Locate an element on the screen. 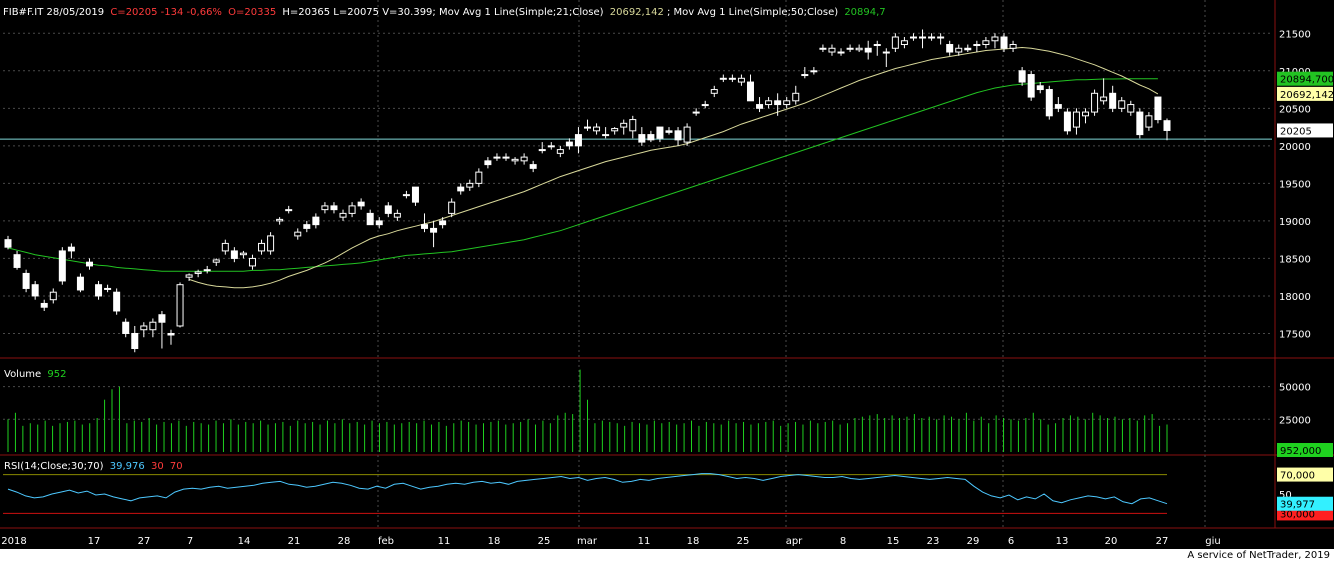 This screenshot has width=1334, height=563. rsi-label-upper: 70 is located at coordinates (176, 466).